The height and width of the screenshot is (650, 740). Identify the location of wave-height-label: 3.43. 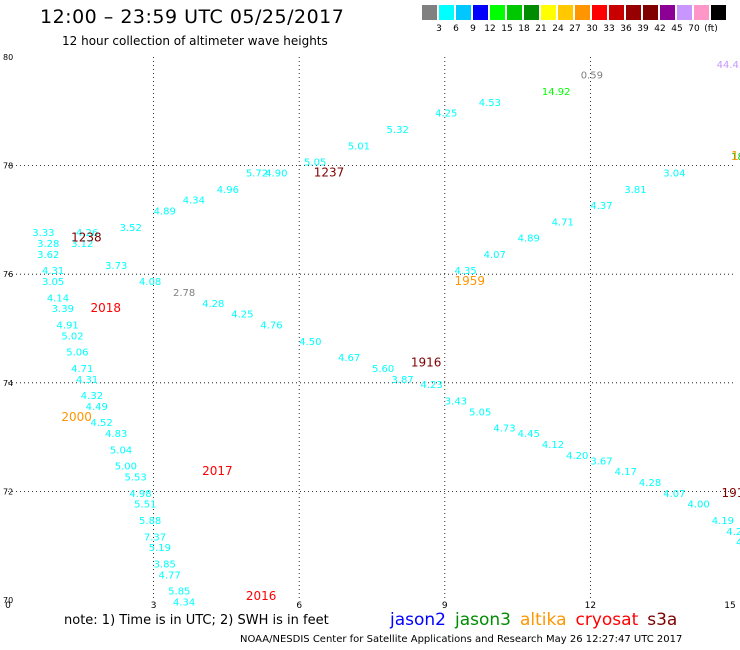
(456, 402).